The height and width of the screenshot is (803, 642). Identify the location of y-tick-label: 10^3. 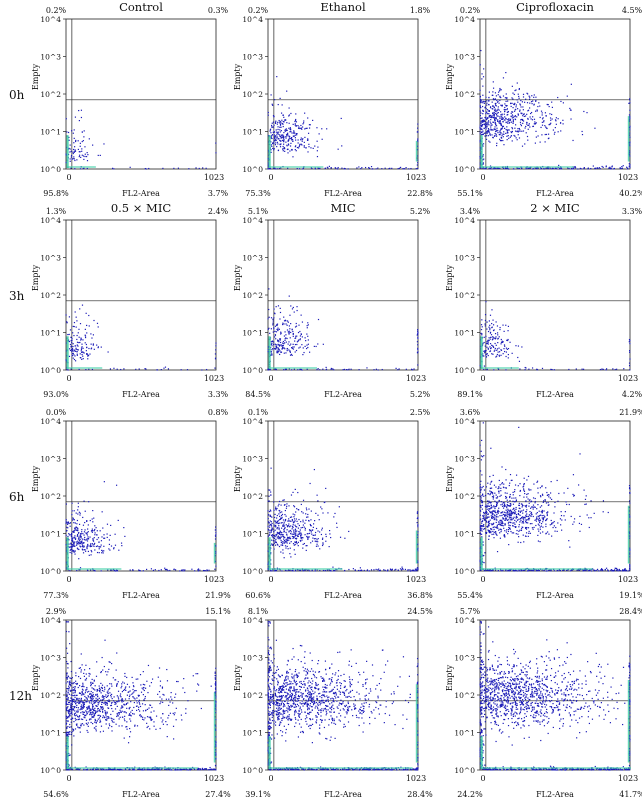
(252, 57).